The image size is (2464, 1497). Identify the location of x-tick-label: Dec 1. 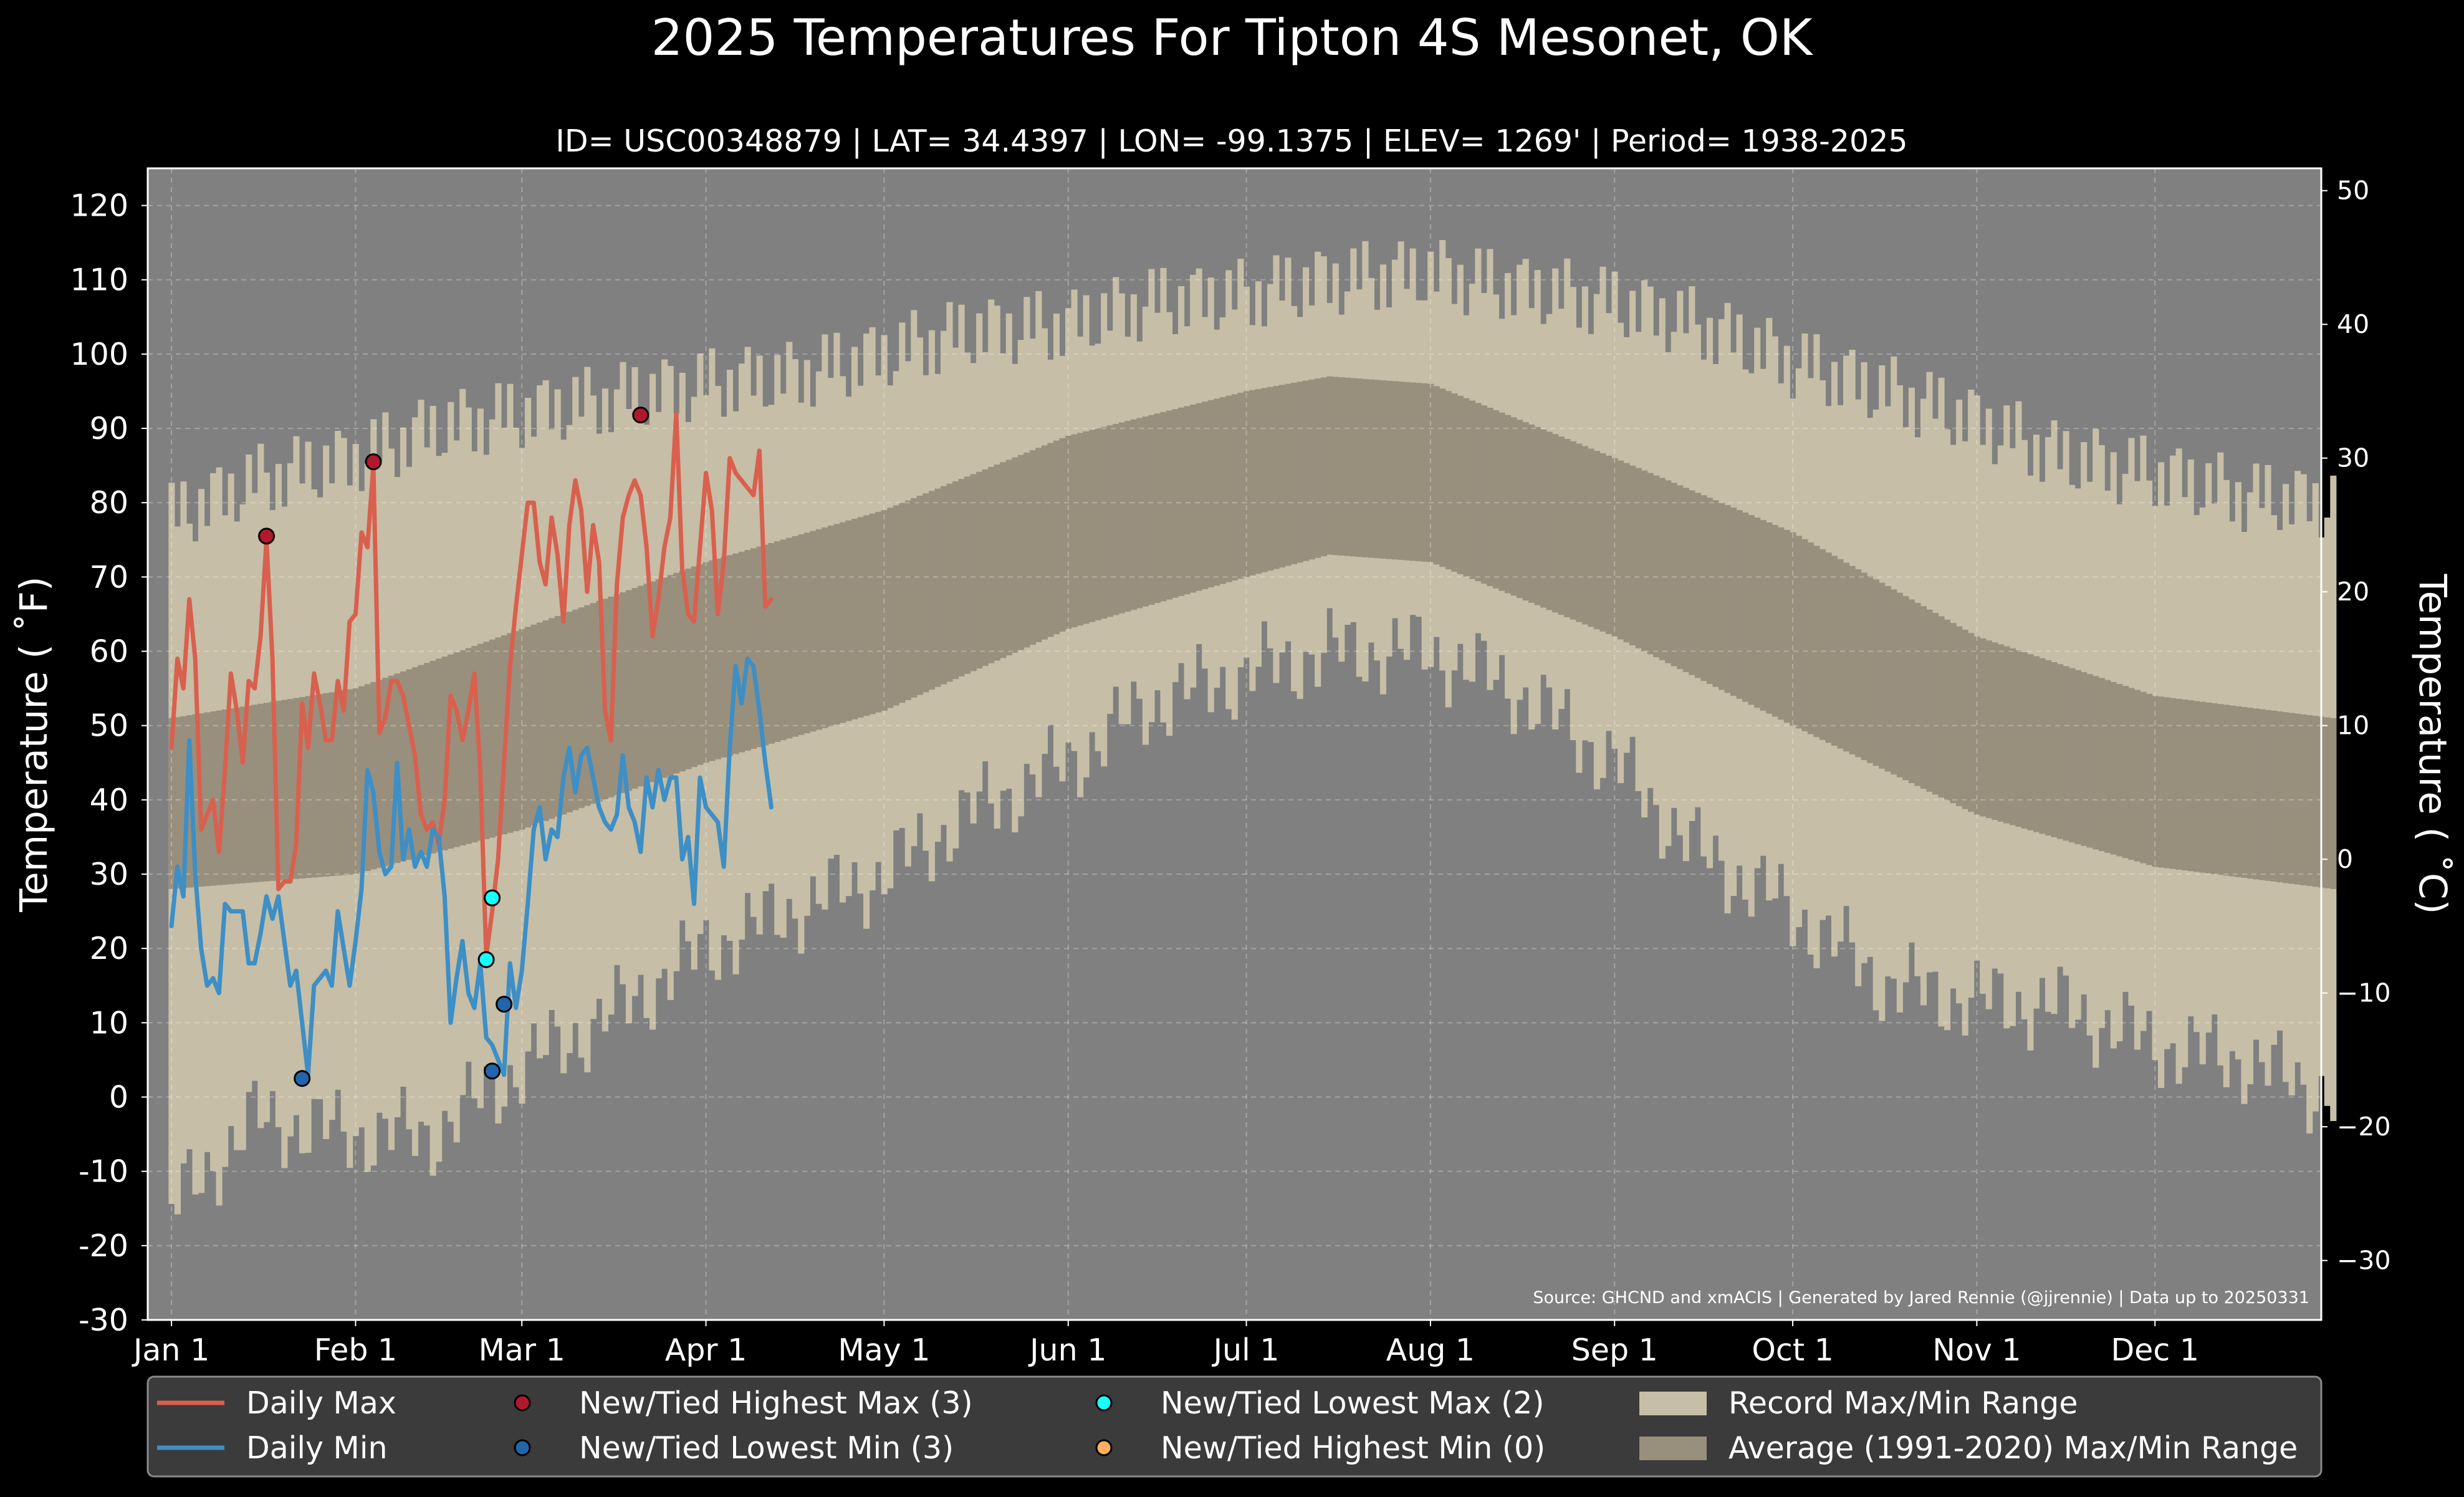
(2155, 1350).